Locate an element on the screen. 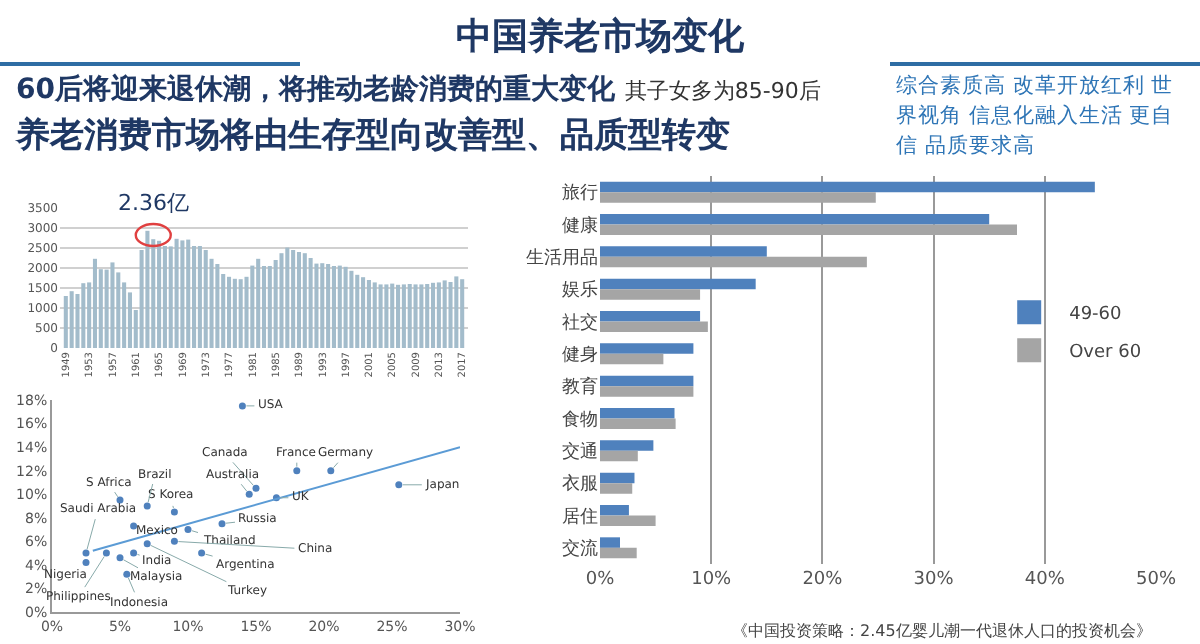  x-tick-label: 40% is located at coordinates (1045, 580).